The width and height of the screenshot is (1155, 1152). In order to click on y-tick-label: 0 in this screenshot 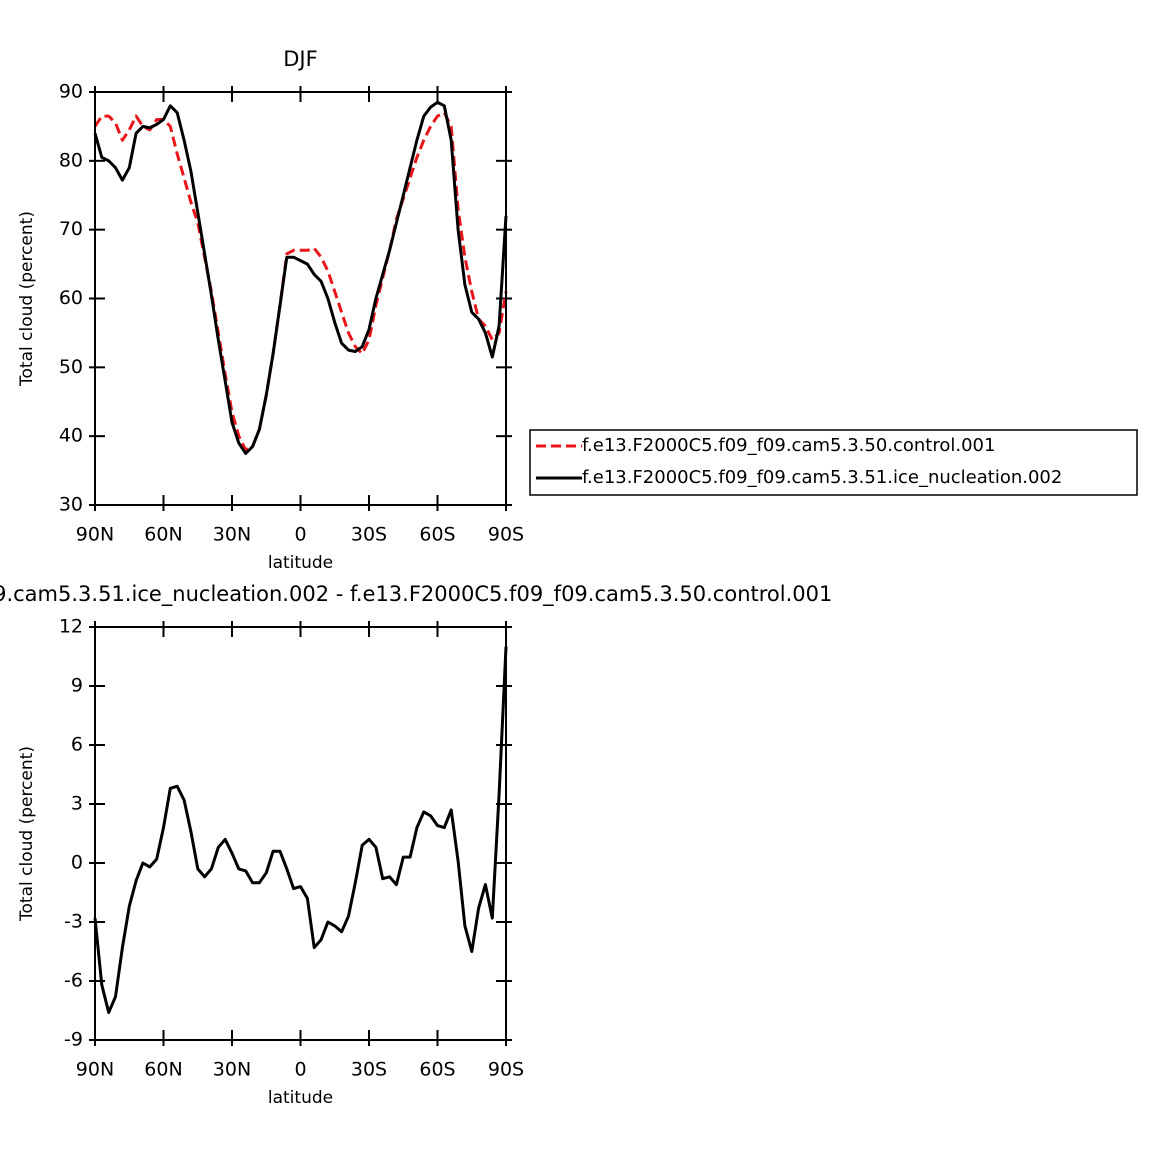, I will do `click(77, 863)`.